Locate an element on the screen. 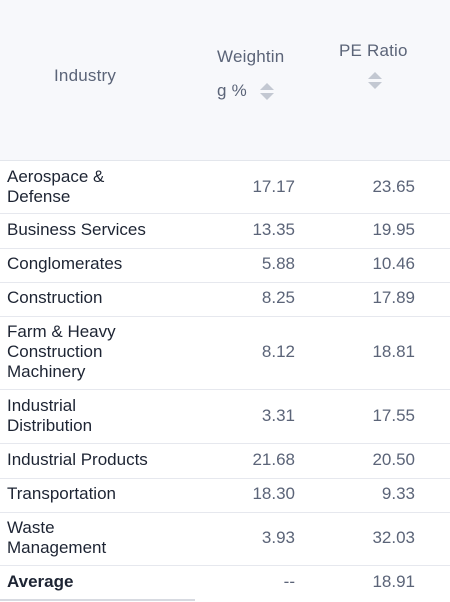 The width and height of the screenshot is (450, 602). row-pe: 19.95 is located at coordinates (393, 229).